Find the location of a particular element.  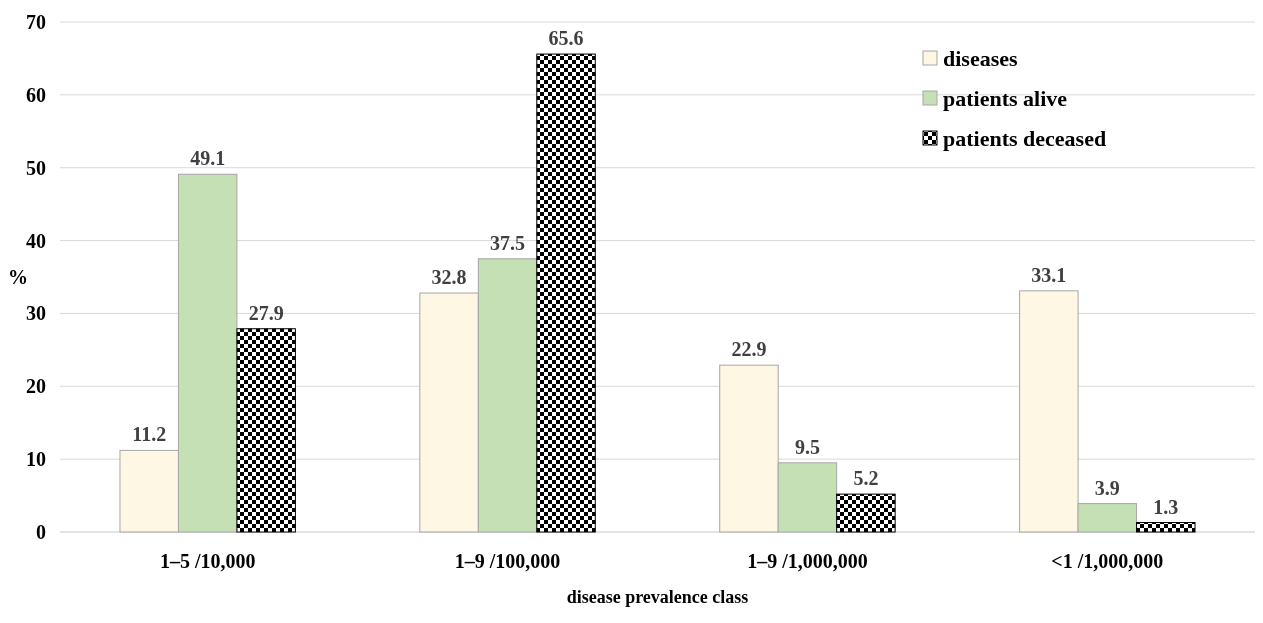

data-label: 37.5 is located at coordinates (508, 242).